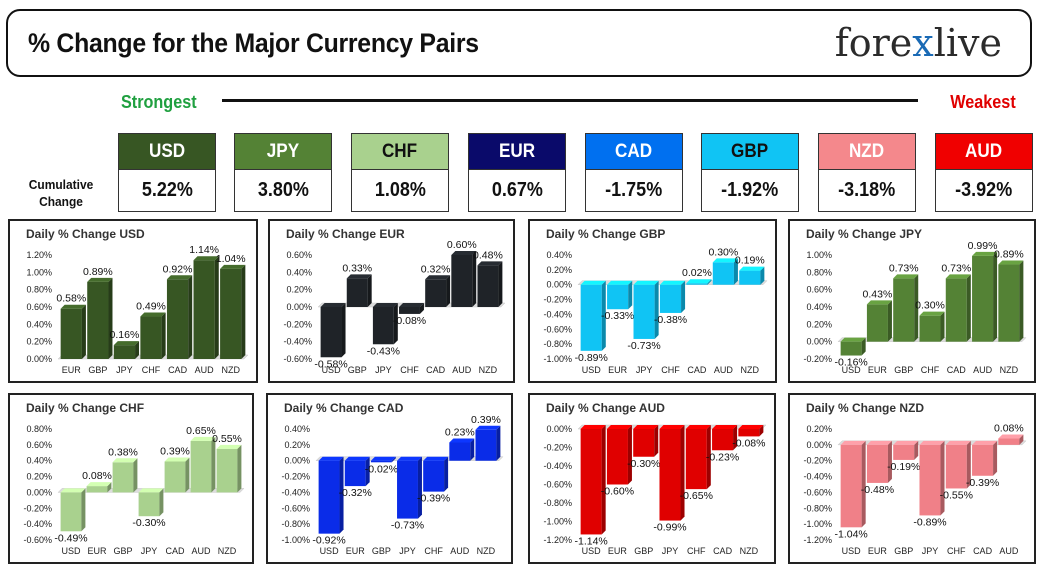 The width and height of the screenshot is (1044, 574). I want to click on currency-box-nzd: NZD -3.18%, so click(867, 172).